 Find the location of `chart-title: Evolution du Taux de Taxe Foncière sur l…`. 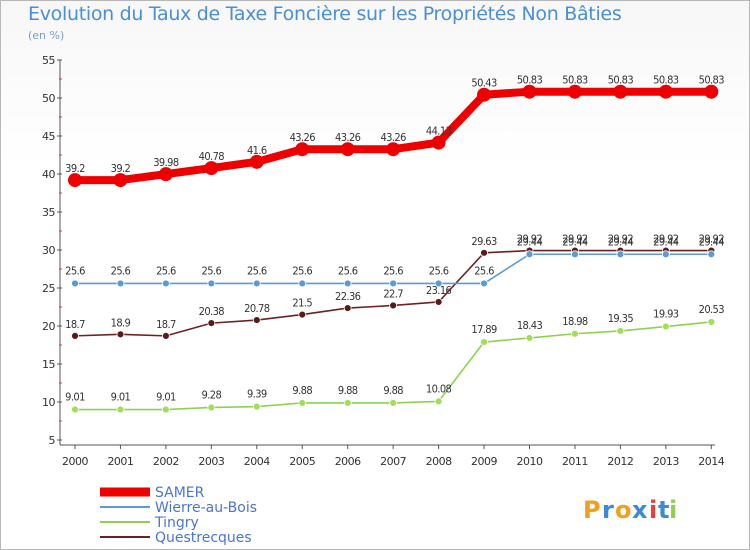

chart-title: Evolution du Taux de Taxe Foncière sur l… is located at coordinates (325, 14).